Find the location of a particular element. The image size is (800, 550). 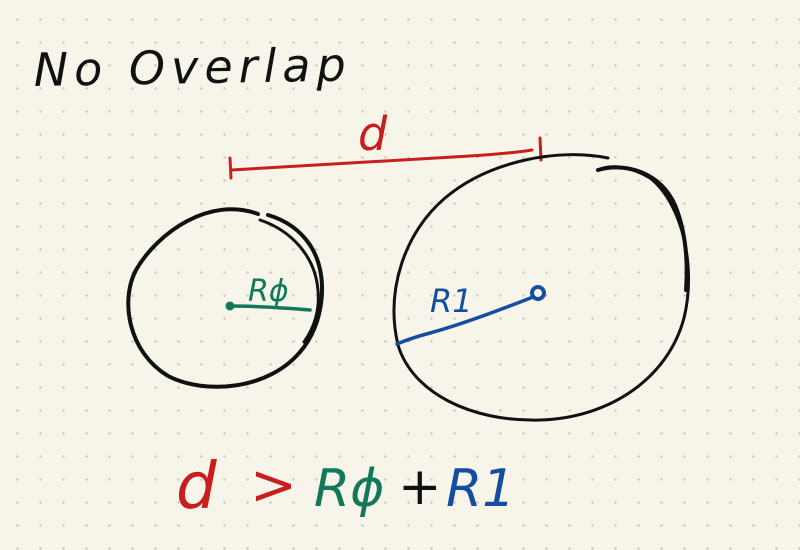

formula-plus: + is located at coordinates (420, 487).